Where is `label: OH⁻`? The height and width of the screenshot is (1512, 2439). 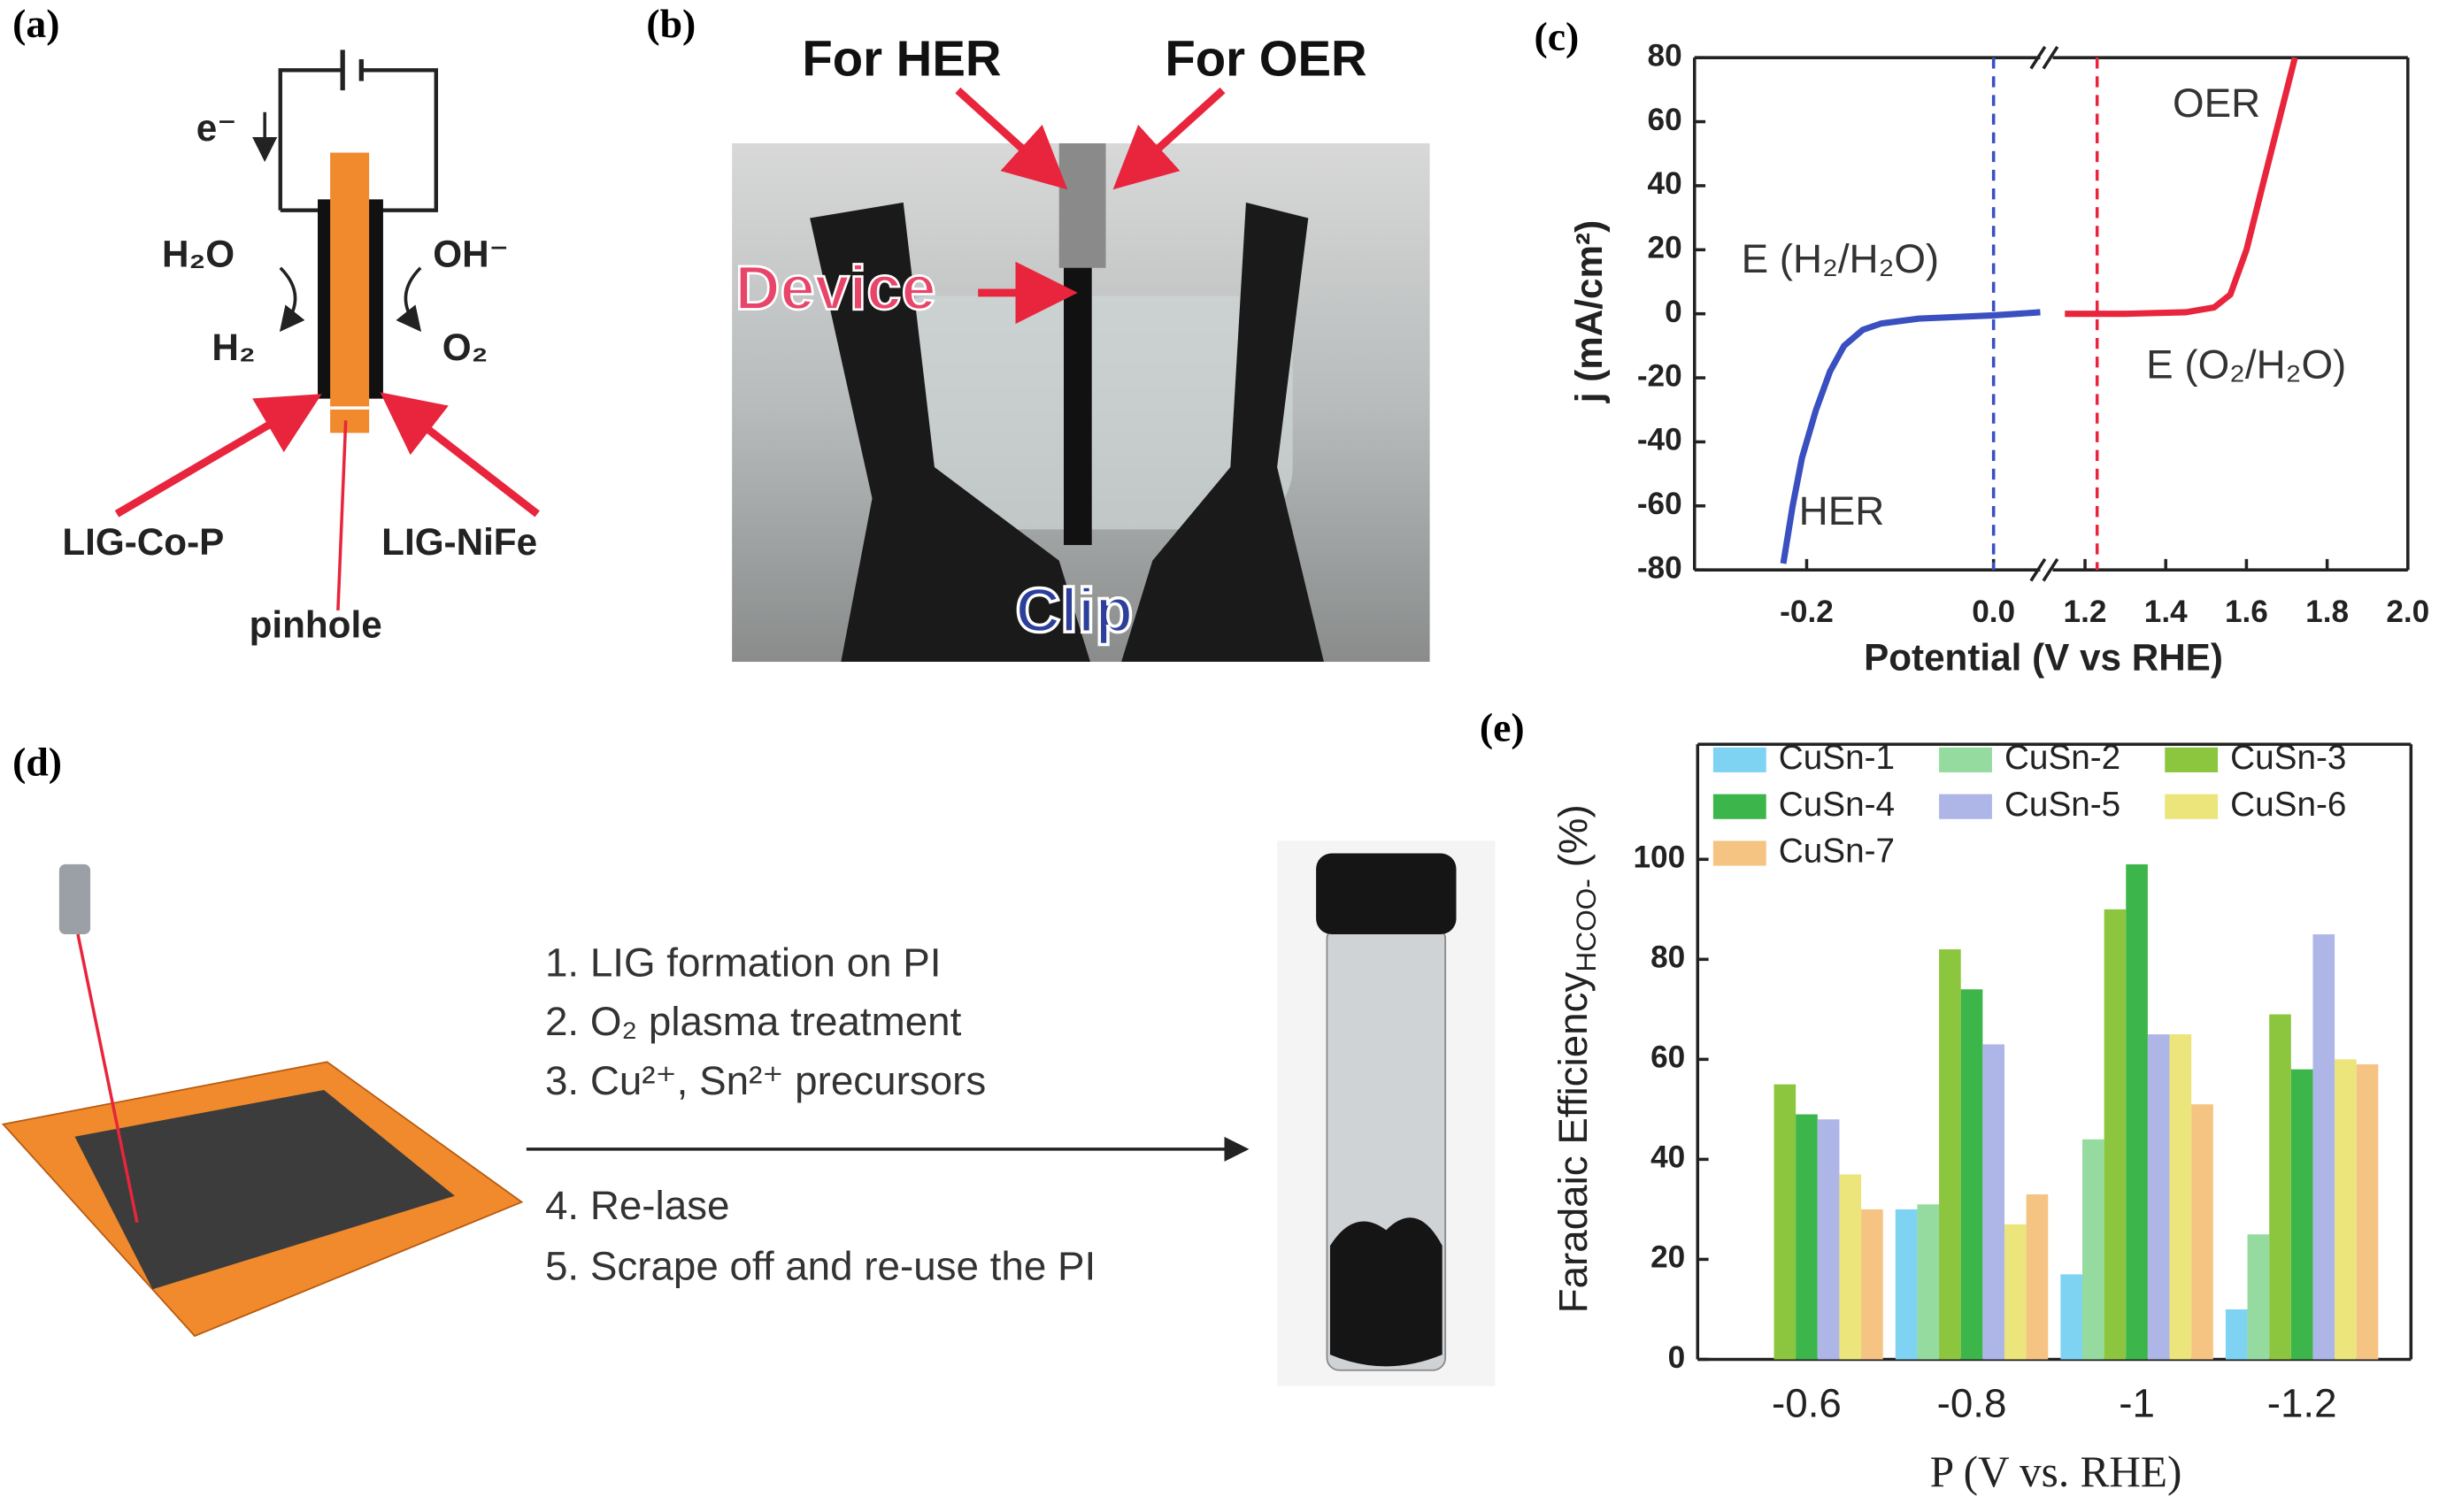
label: OH⁻ is located at coordinates (471, 254).